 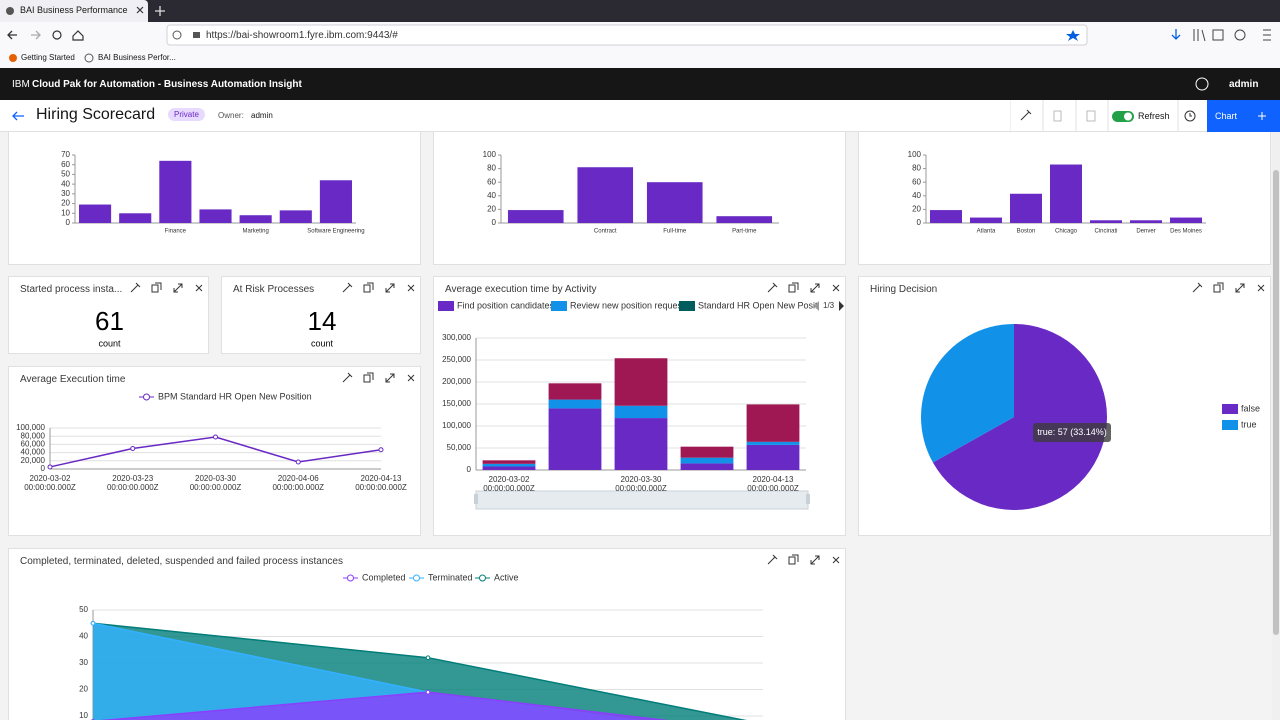 I want to click on forward-button, so click(x=36, y=35).